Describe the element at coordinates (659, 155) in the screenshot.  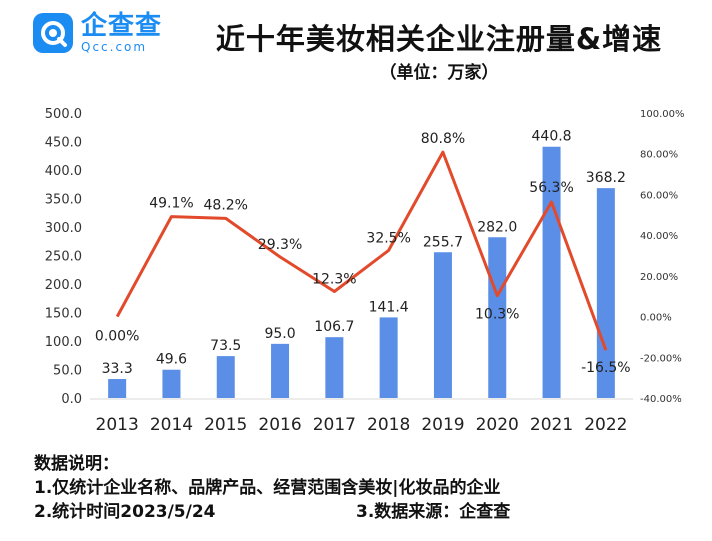
I see `y-right-tick-label: 80.00%` at that location.